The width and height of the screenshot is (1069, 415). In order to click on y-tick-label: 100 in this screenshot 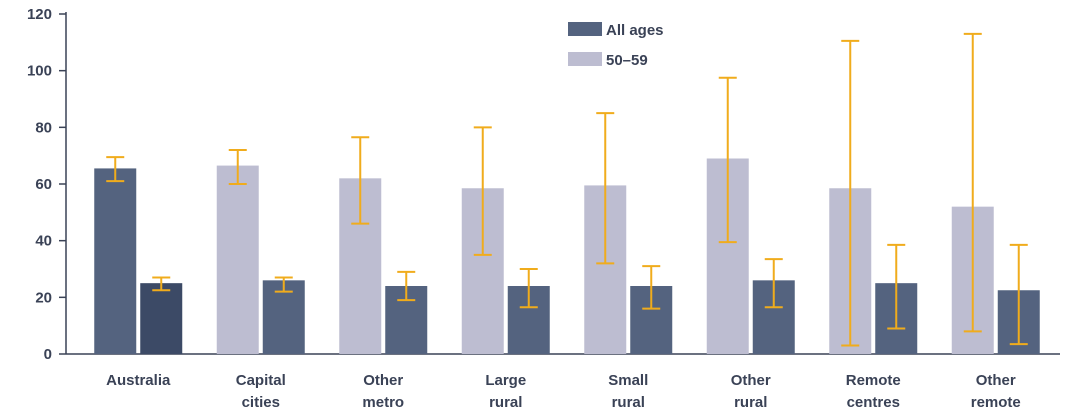, I will do `click(39, 71)`.